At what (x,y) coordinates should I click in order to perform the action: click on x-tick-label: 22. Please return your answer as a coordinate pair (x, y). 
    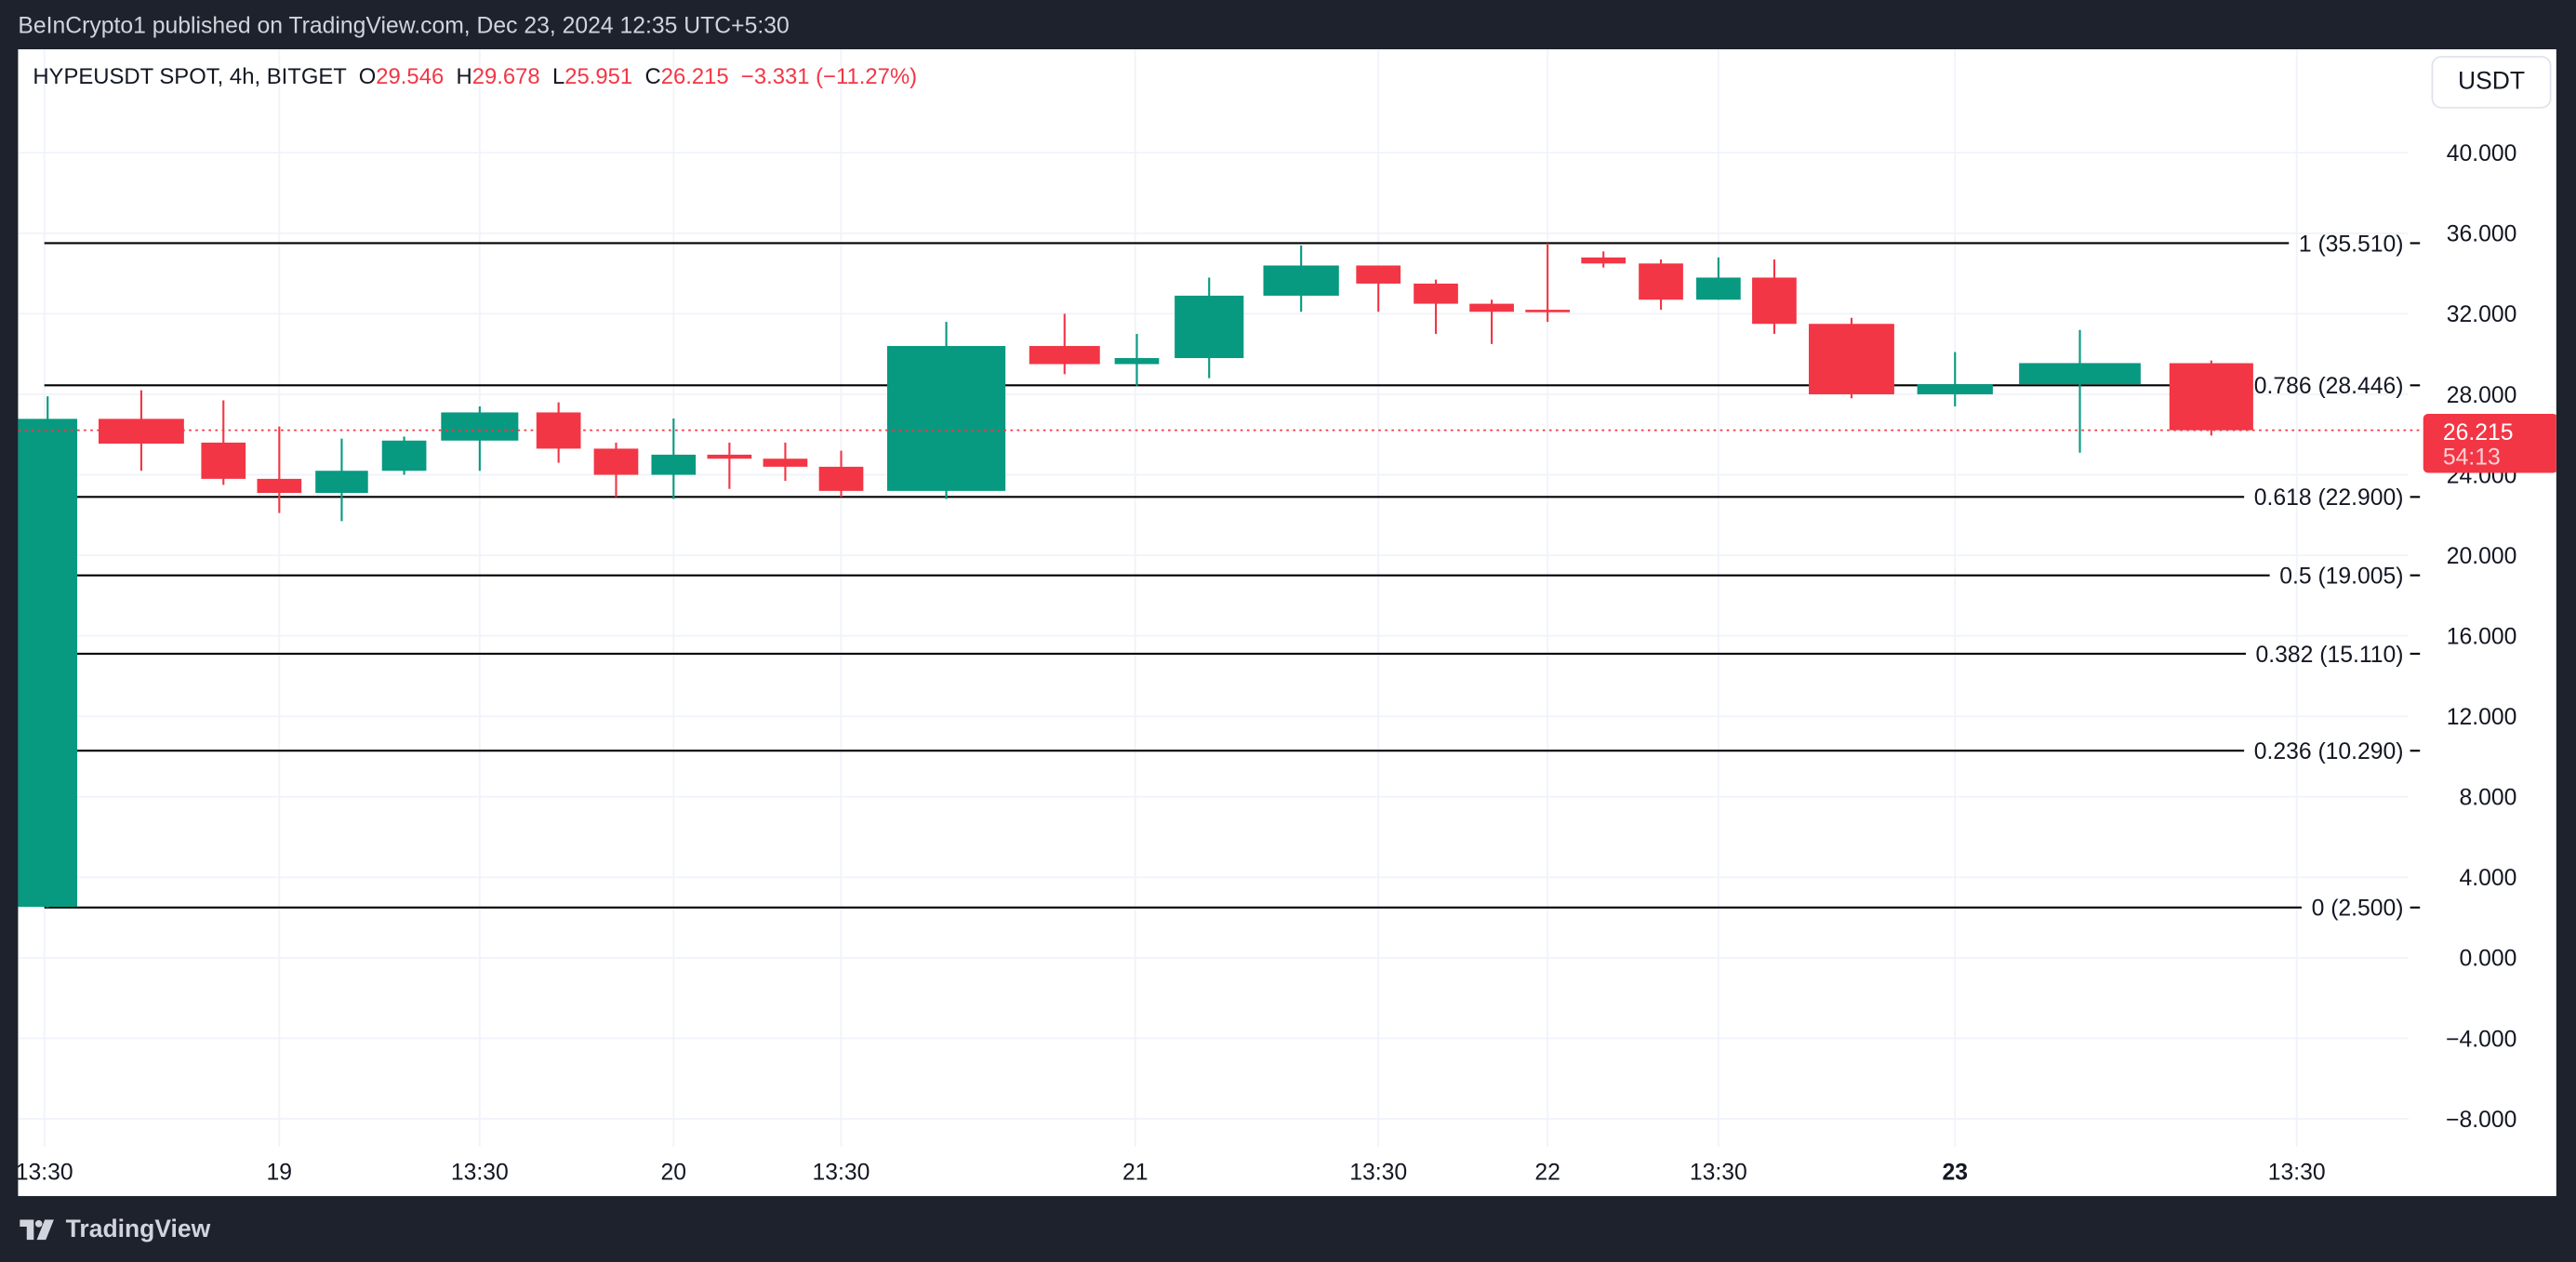
    Looking at the image, I should click on (1547, 1172).